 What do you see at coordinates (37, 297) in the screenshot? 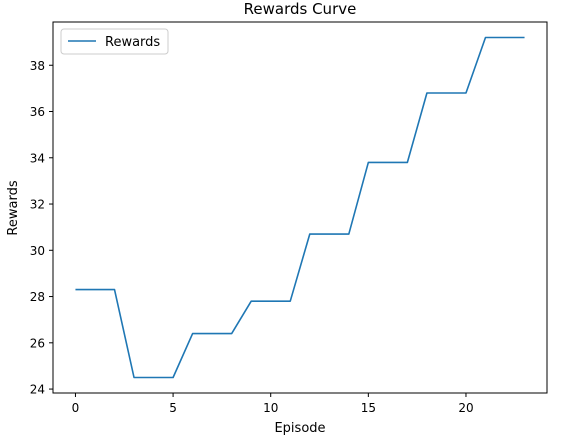
I see `y-tick-label: 28` at bounding box center [37, 297].